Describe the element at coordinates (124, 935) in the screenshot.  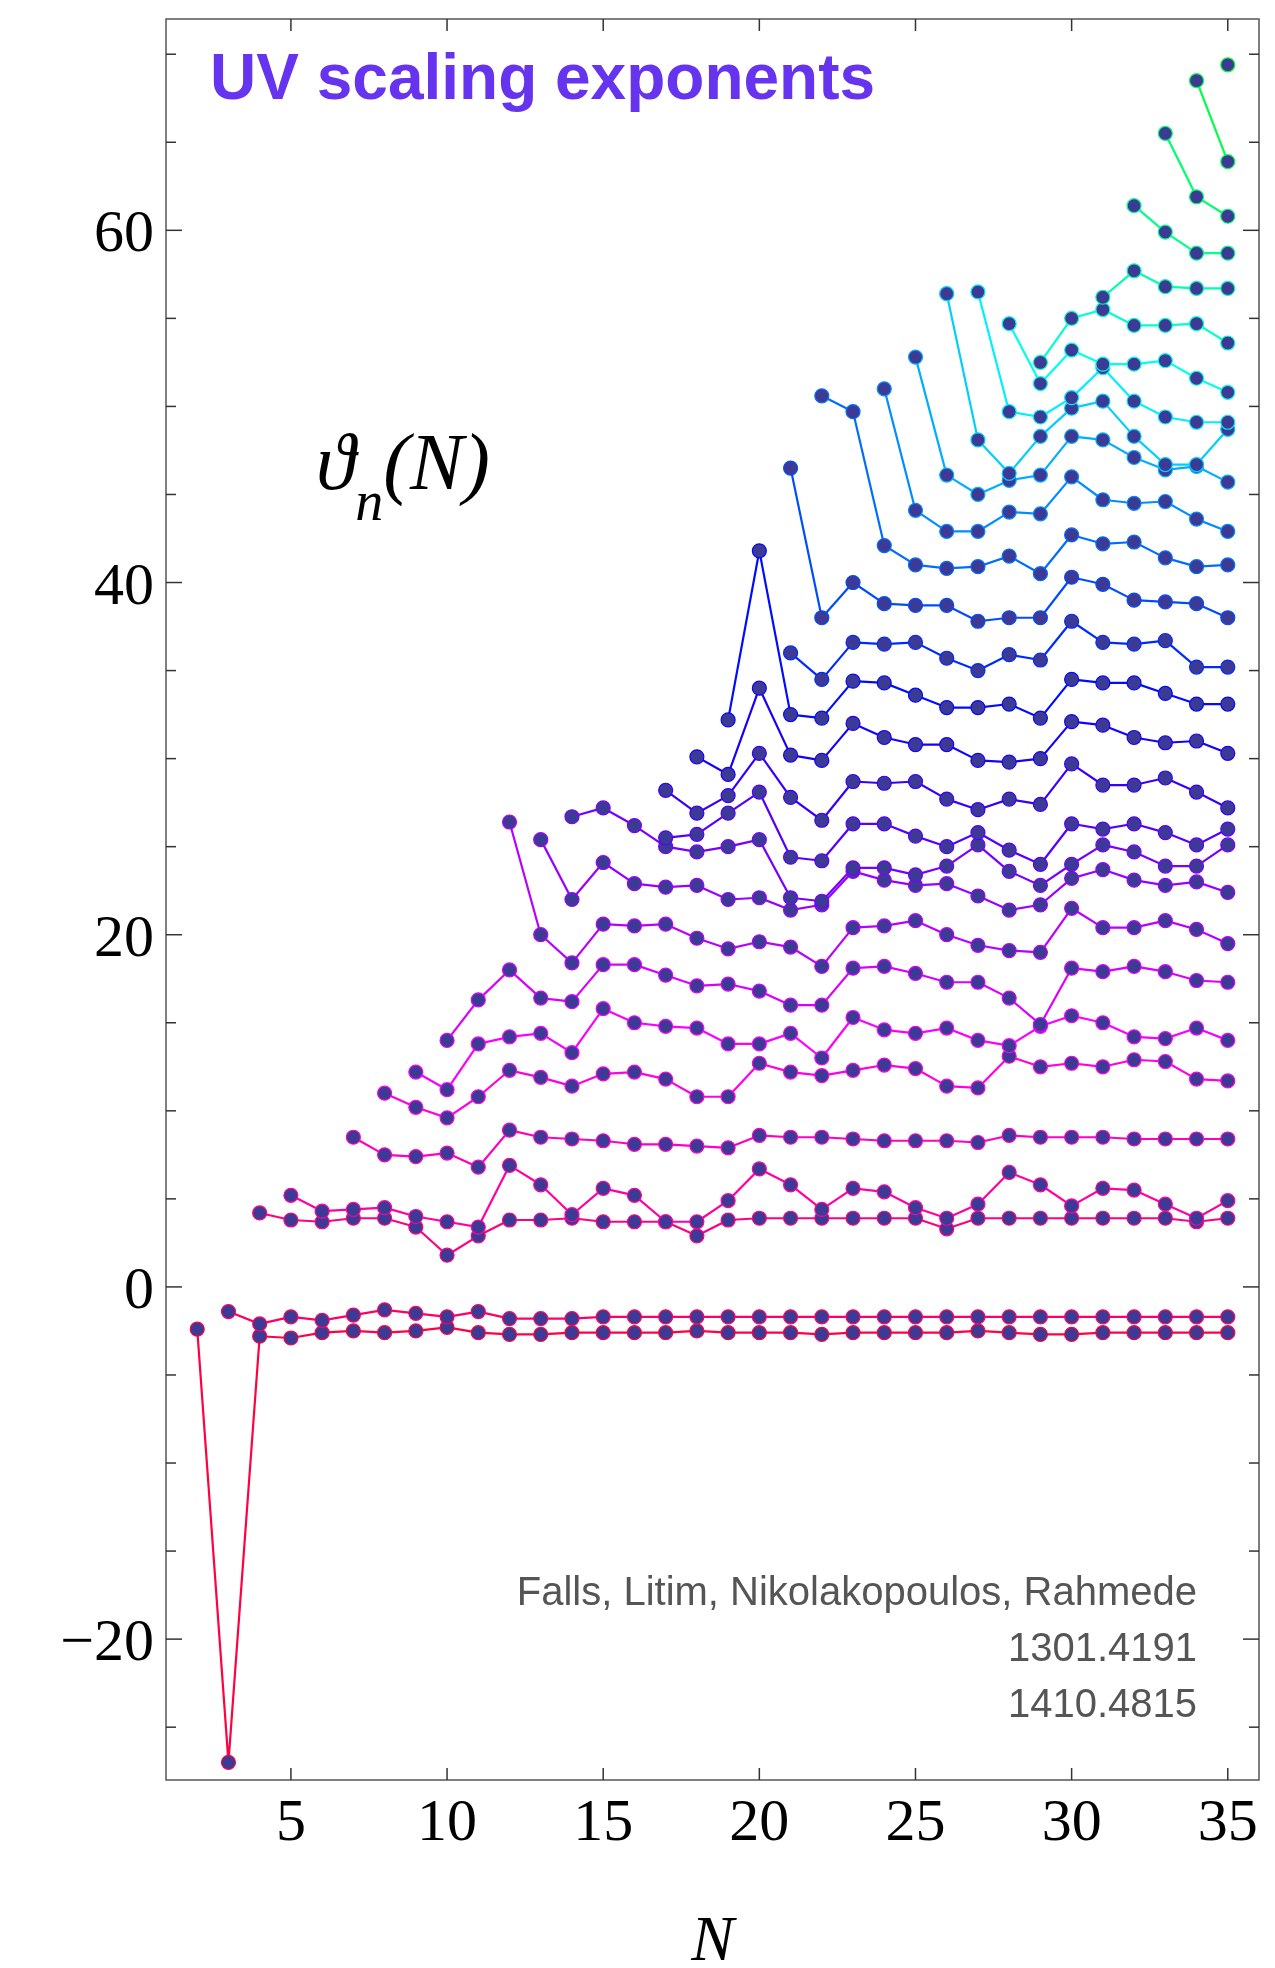
I see `y-tick-label: 20` at that location.